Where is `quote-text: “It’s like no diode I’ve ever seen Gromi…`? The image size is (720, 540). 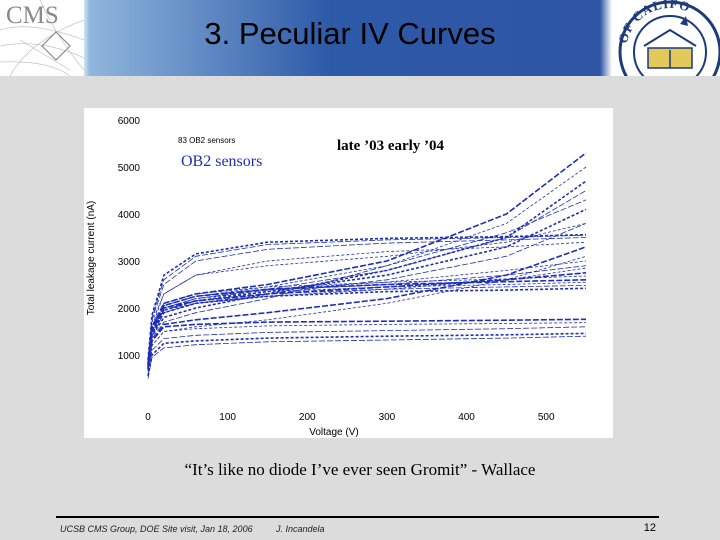 quote-text: “It’s like no diode I’ve ever seen Gromi… is located at coordinates (360, 469).